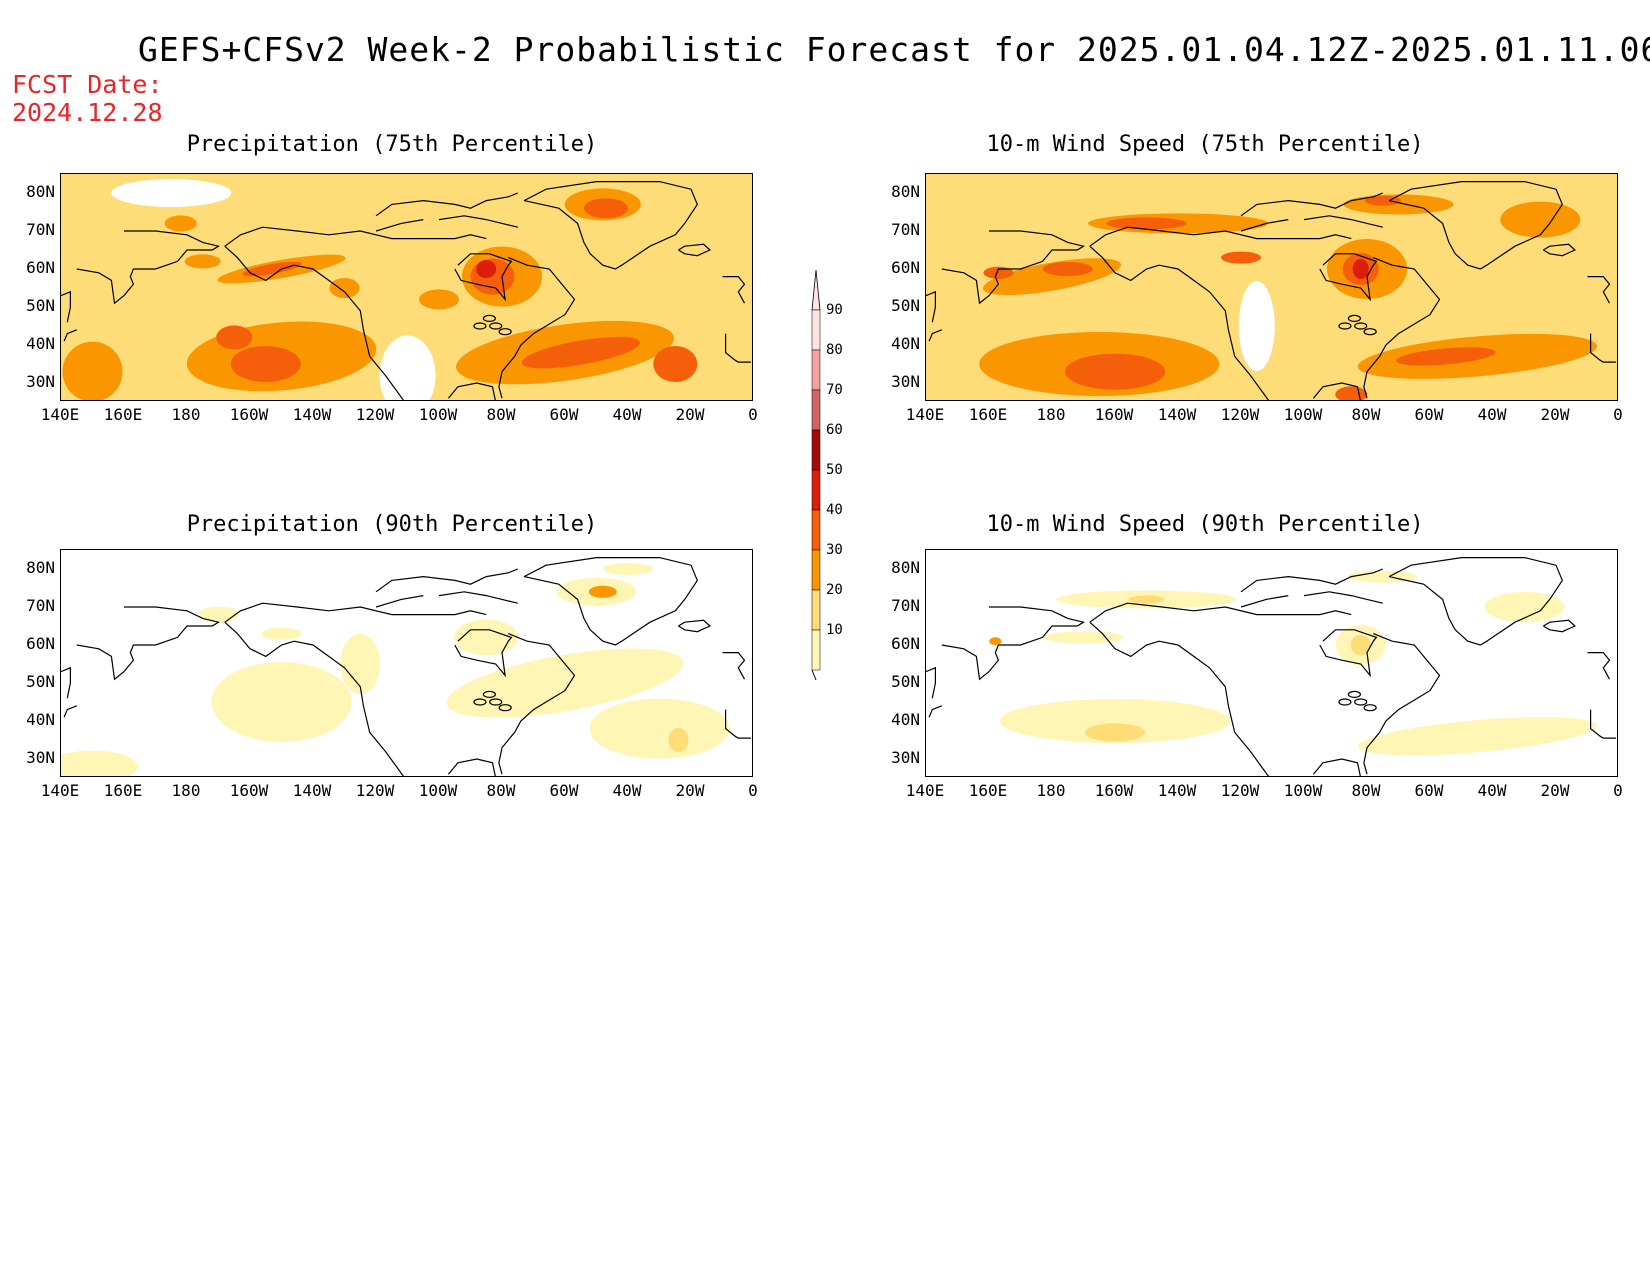 This screenshot has height=1275, width=1650. What do you see at coordinates (1205, 144) in the screenshot?
I see `panel-title-wind-75: 10-m Wind Speed (75th Percentile)` at bounding box center [1205, 144].